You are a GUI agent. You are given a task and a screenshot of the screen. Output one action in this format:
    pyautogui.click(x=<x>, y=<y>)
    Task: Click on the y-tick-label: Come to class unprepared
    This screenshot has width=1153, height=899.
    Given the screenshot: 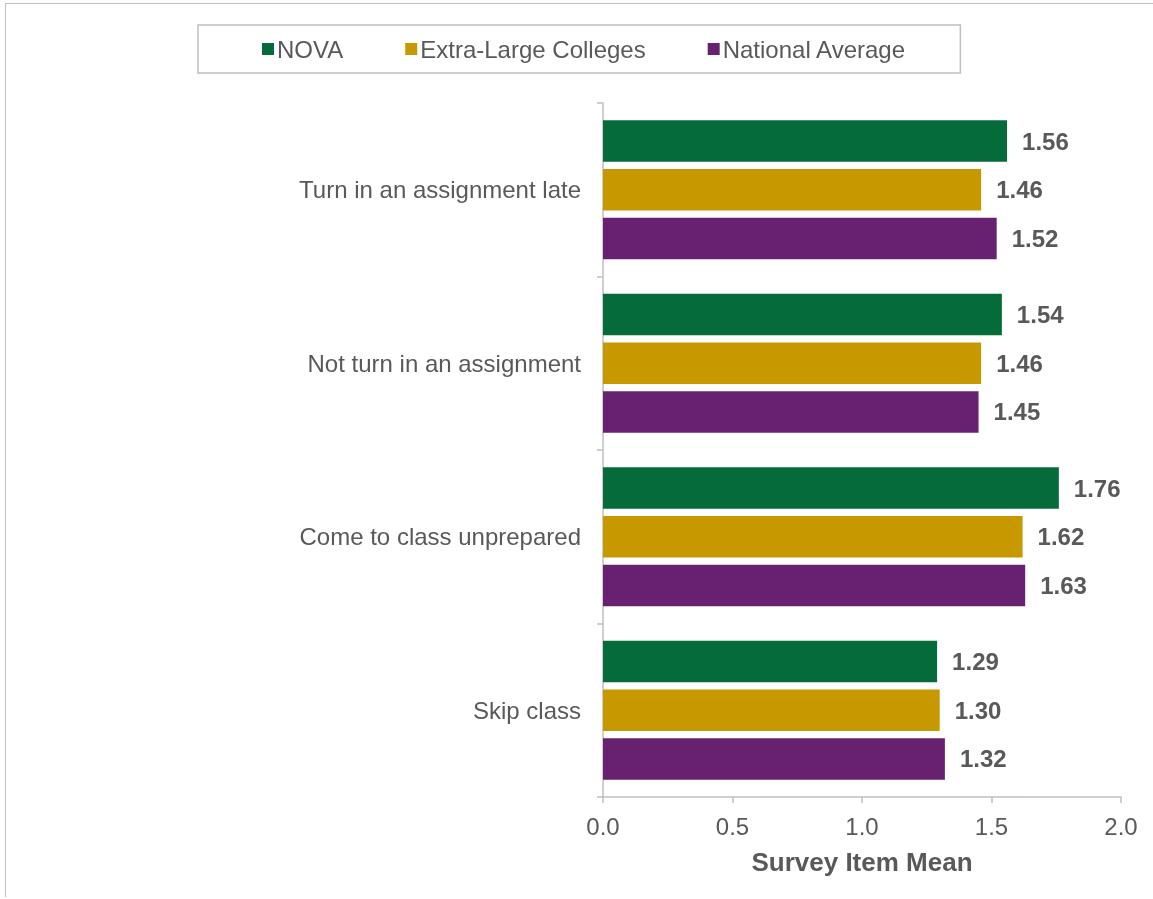 What is the action you would take?
    pyautogui.click(x=440, y=537)
    